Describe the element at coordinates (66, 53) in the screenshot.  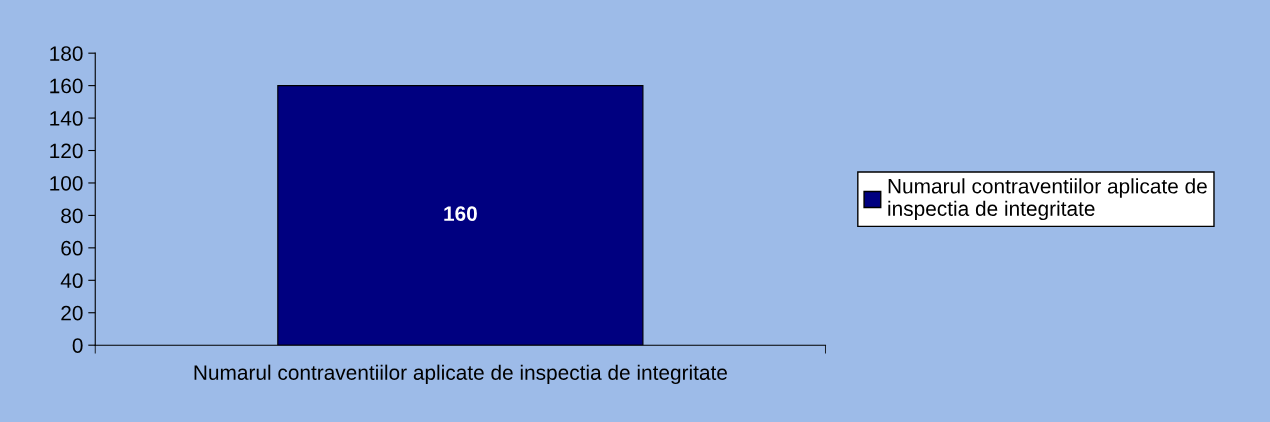
I see `y-tick-label: 180` at that location.